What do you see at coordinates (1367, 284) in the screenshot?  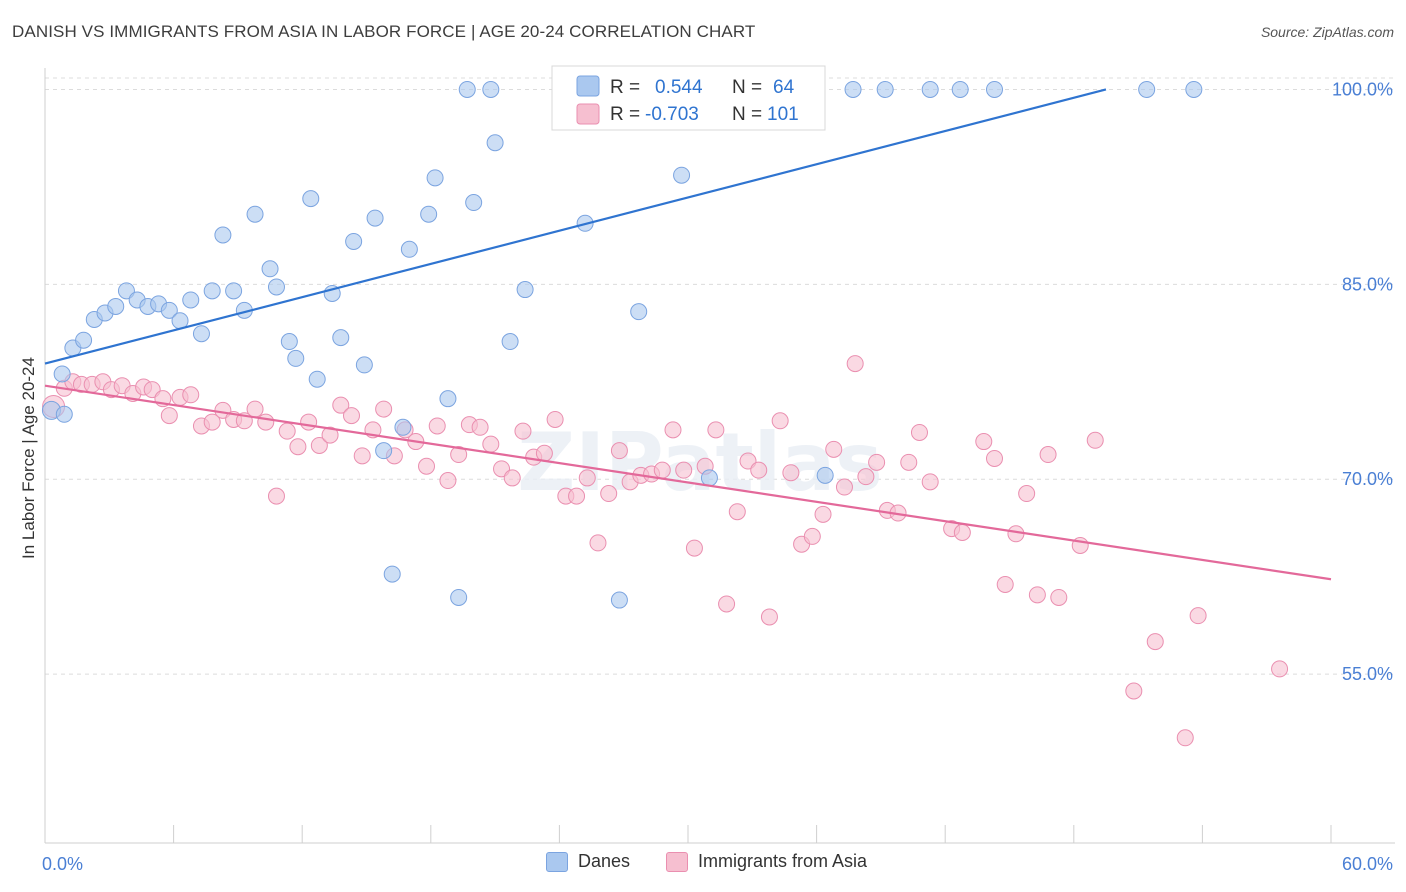 I see `y-tick-label-2: 85.0%` at bounding box center [1367, 284].